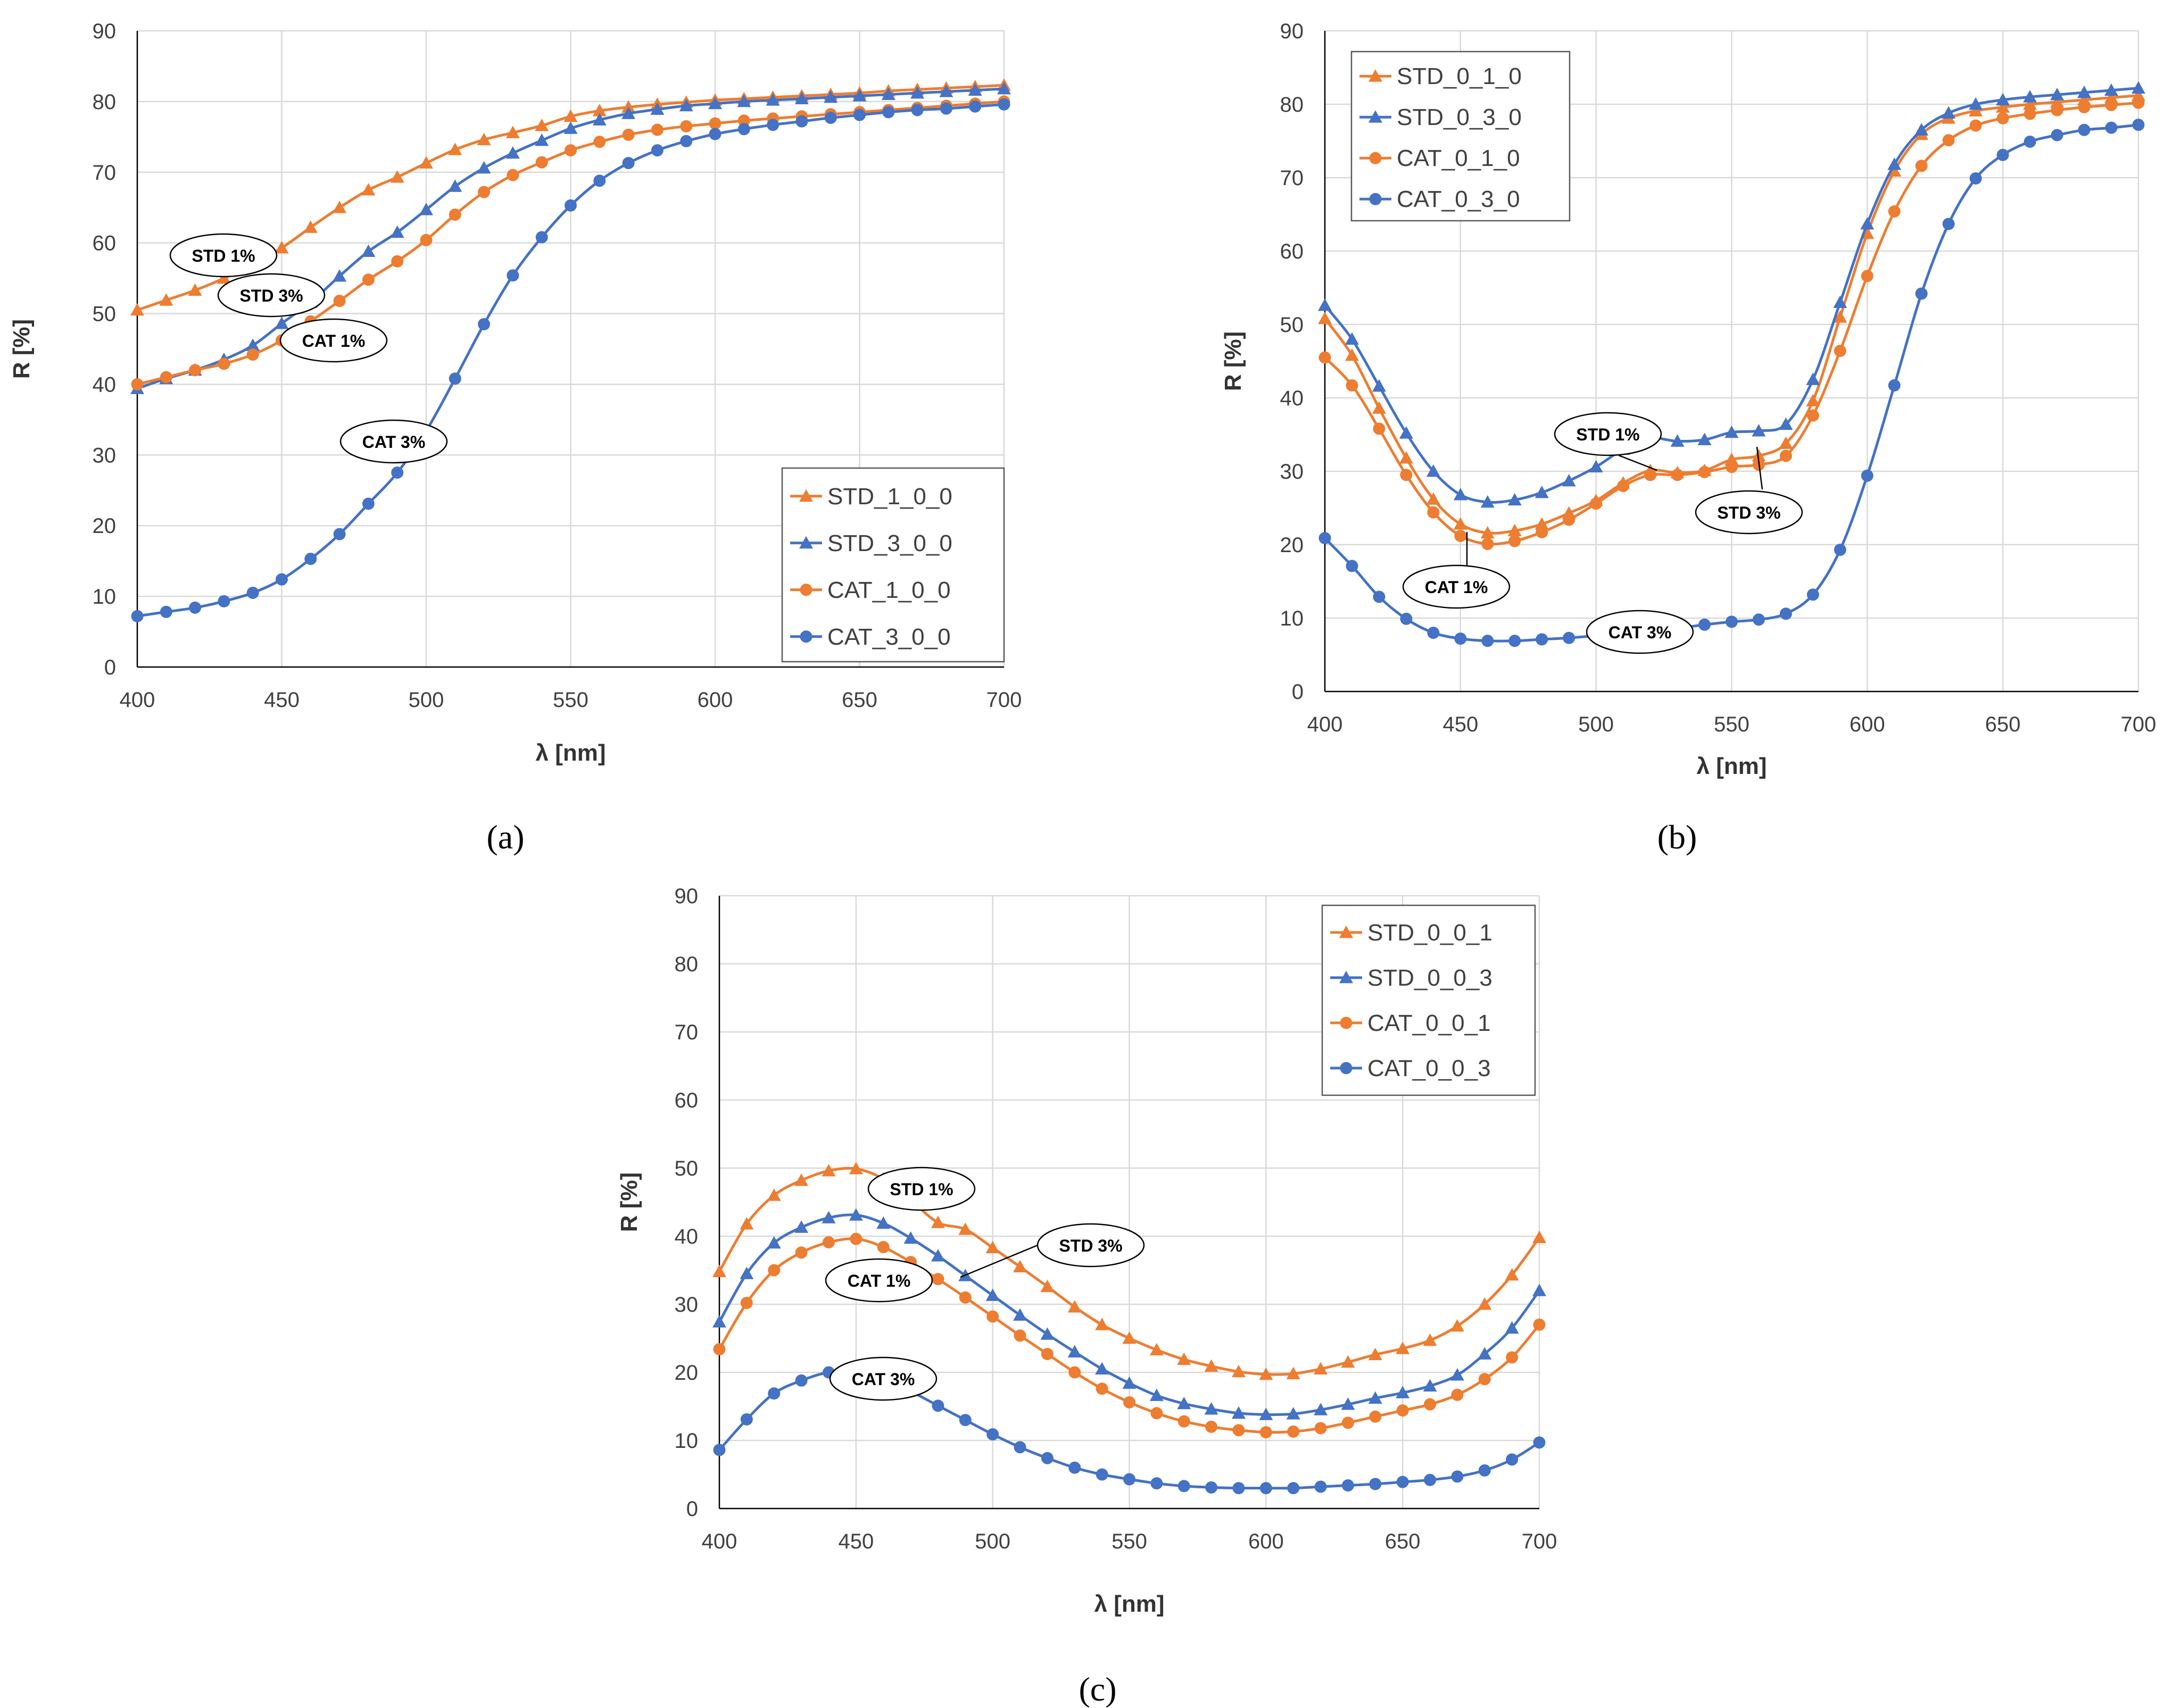  Describe the element at coordinates (999, 1261) in the screenshot. I see `annotation-leader-line` at that location.